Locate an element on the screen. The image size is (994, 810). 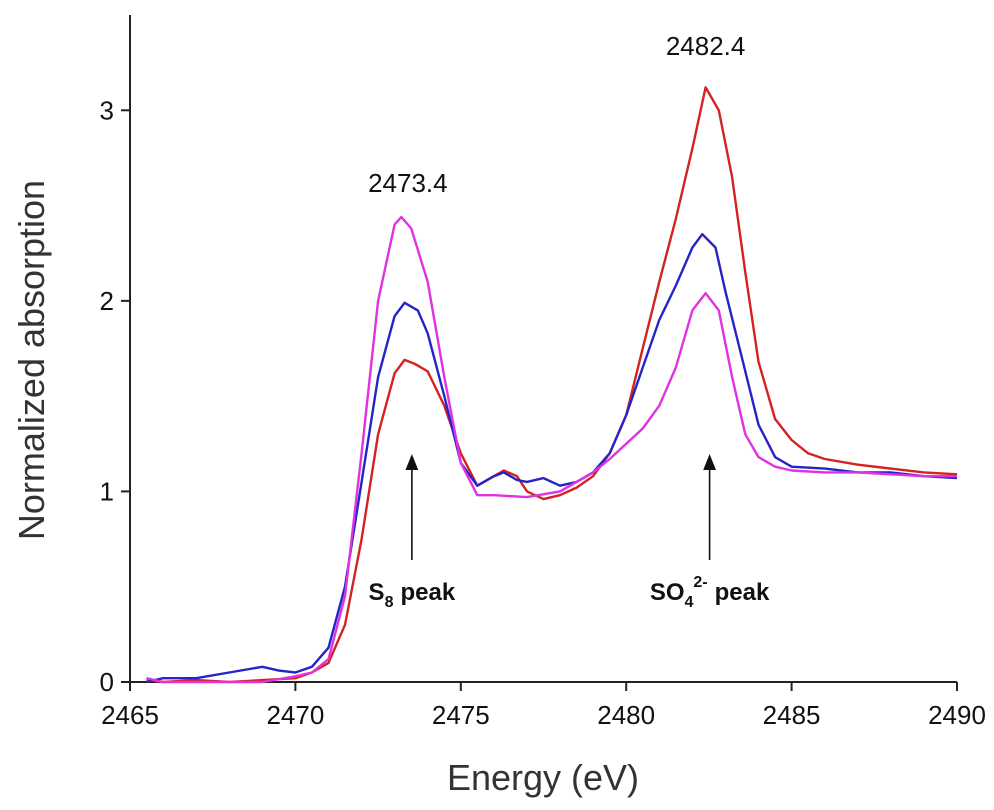
x-tick-label: 2465 is located at coordinates (130, 715).